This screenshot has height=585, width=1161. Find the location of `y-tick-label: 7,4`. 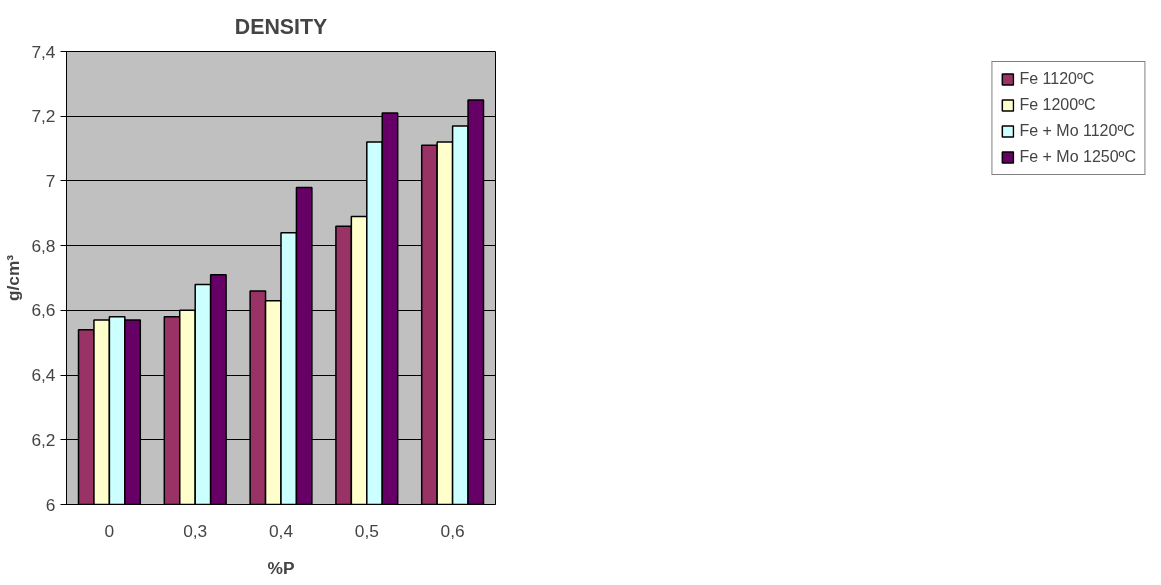

y-tick-label: 7,4 is located at coordinates (43, 51).